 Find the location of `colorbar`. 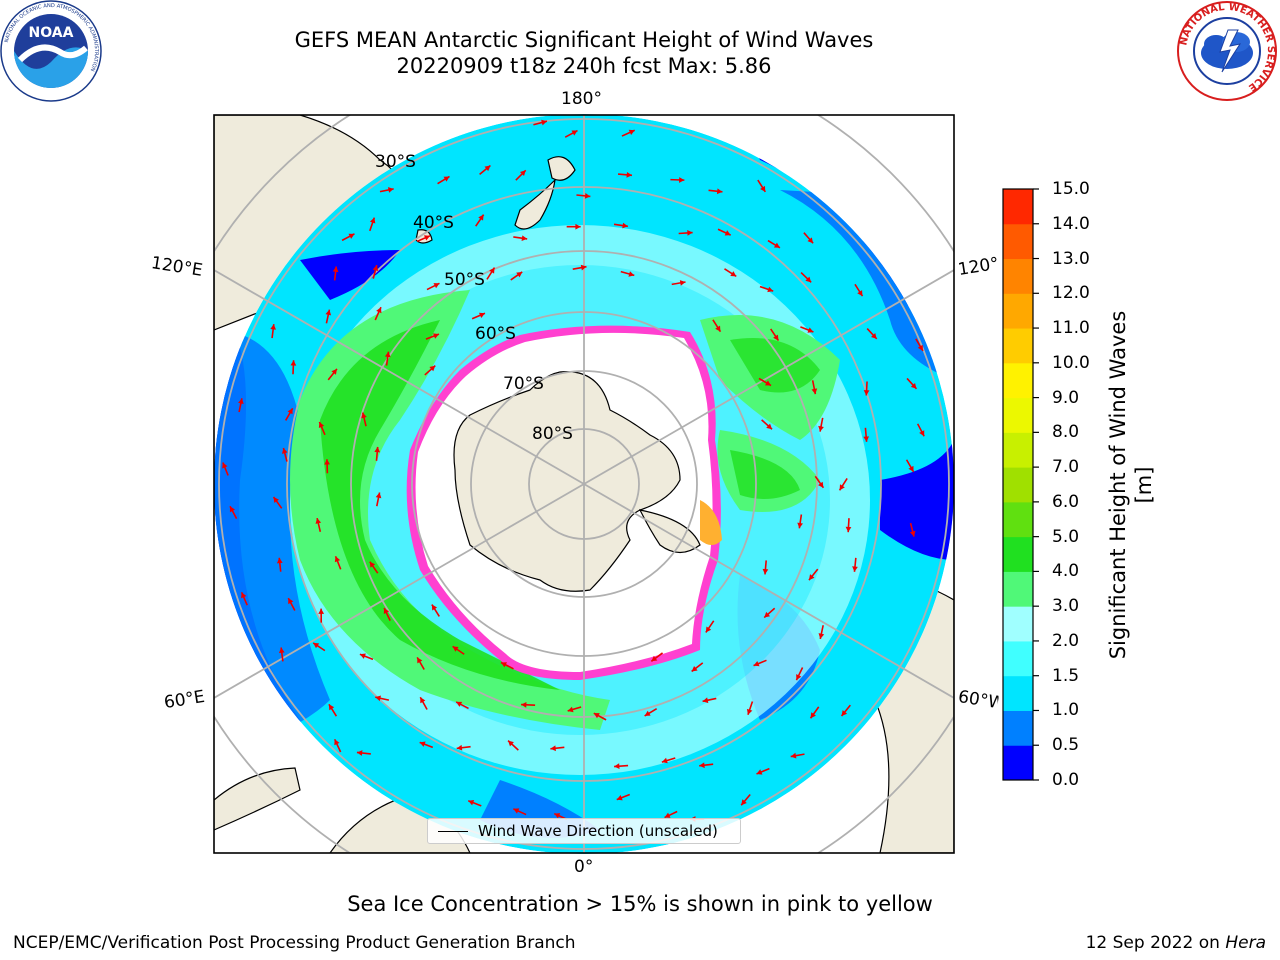

colorbar is located at coordinates (1021, 484).